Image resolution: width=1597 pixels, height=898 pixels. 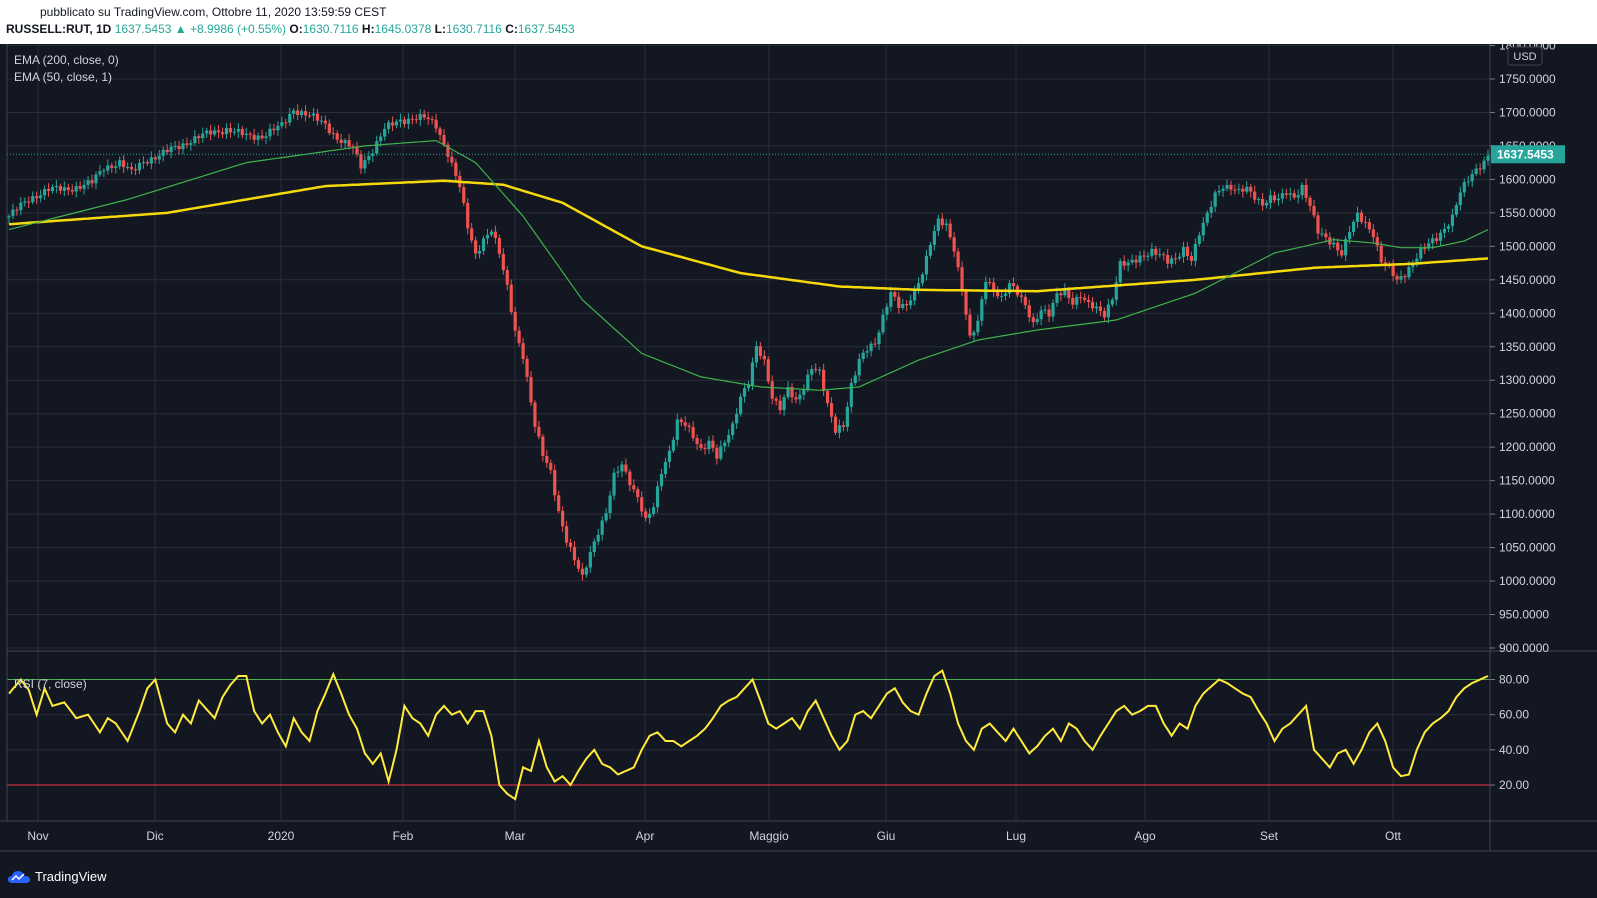 I want to click on rsi-layer, so click(x=748, y=735).